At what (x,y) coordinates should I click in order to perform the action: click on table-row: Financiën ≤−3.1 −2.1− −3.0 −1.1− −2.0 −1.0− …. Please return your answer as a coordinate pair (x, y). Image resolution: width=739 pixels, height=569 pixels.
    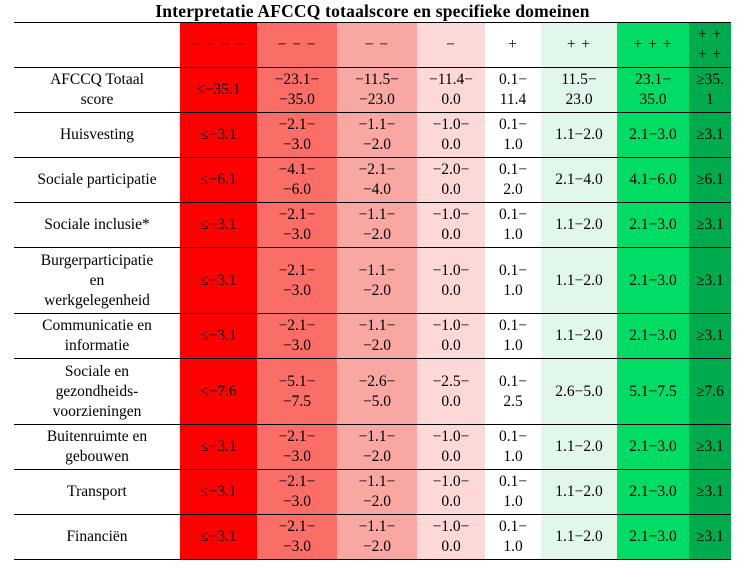
    Looking at the image, I should click on (372, 537).